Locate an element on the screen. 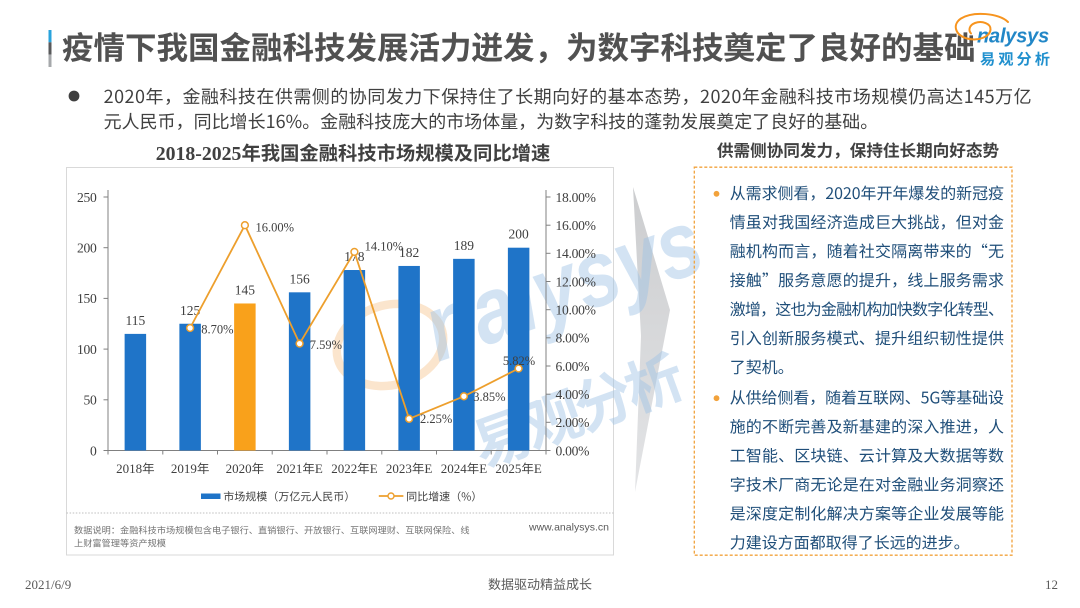 The height and width of the screenshot is (608, 1080). svg-text: 8.70% is located at coordinates (217, 330).